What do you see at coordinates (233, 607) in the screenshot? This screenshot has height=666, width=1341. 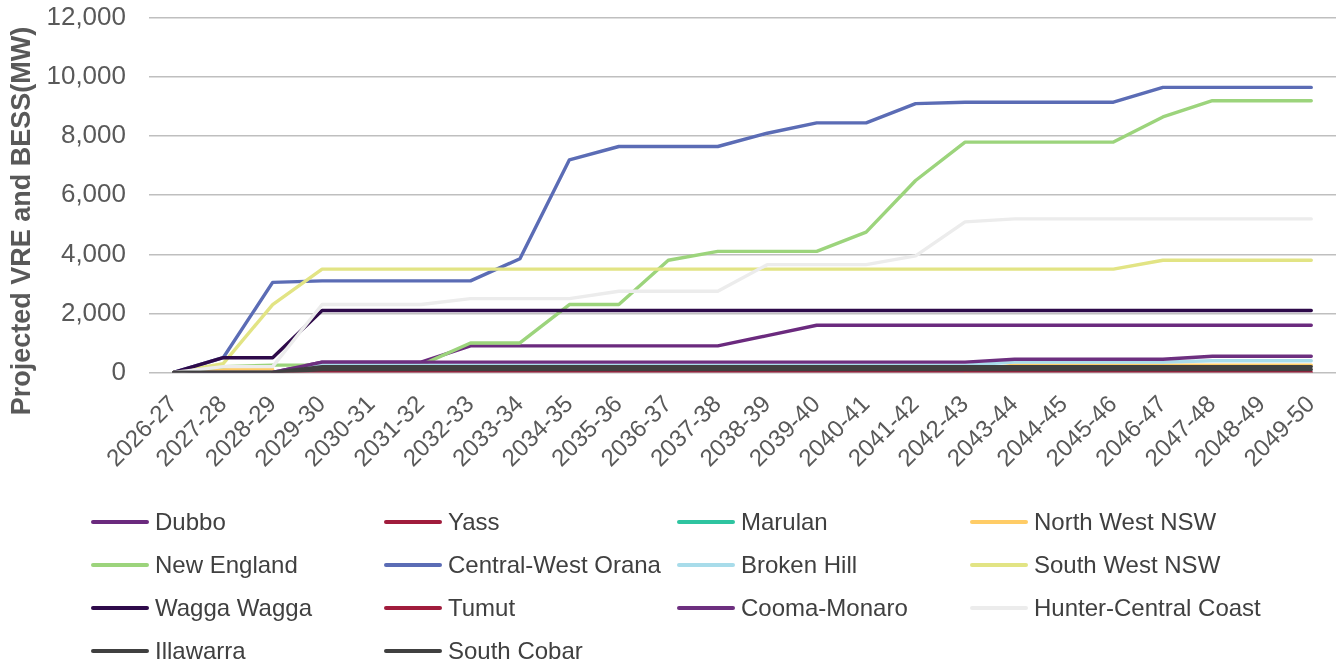 I see `legend-label: Wagga Wagga` at bounding box center [233, 607].